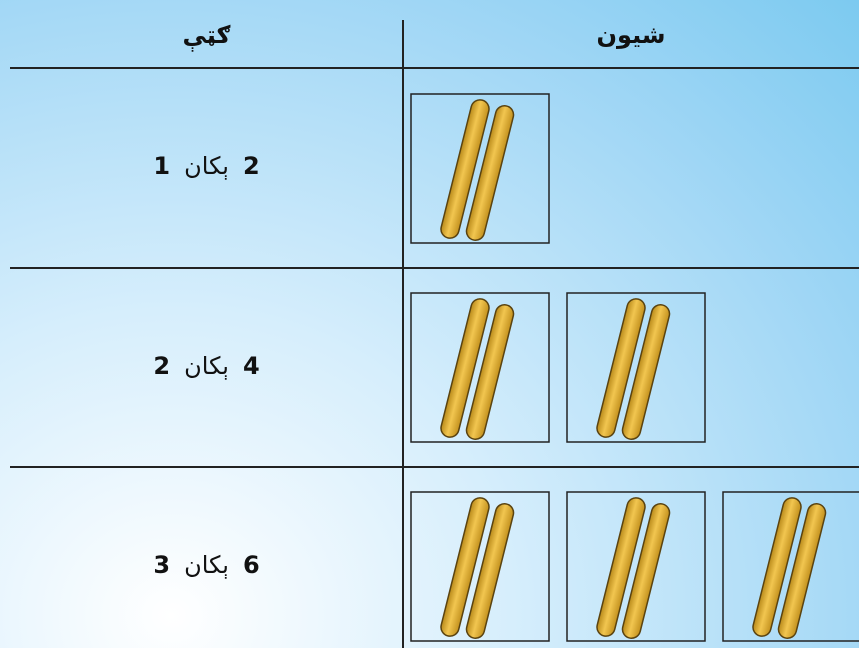  I want to click on header-text: شیون, so click(631, 35).